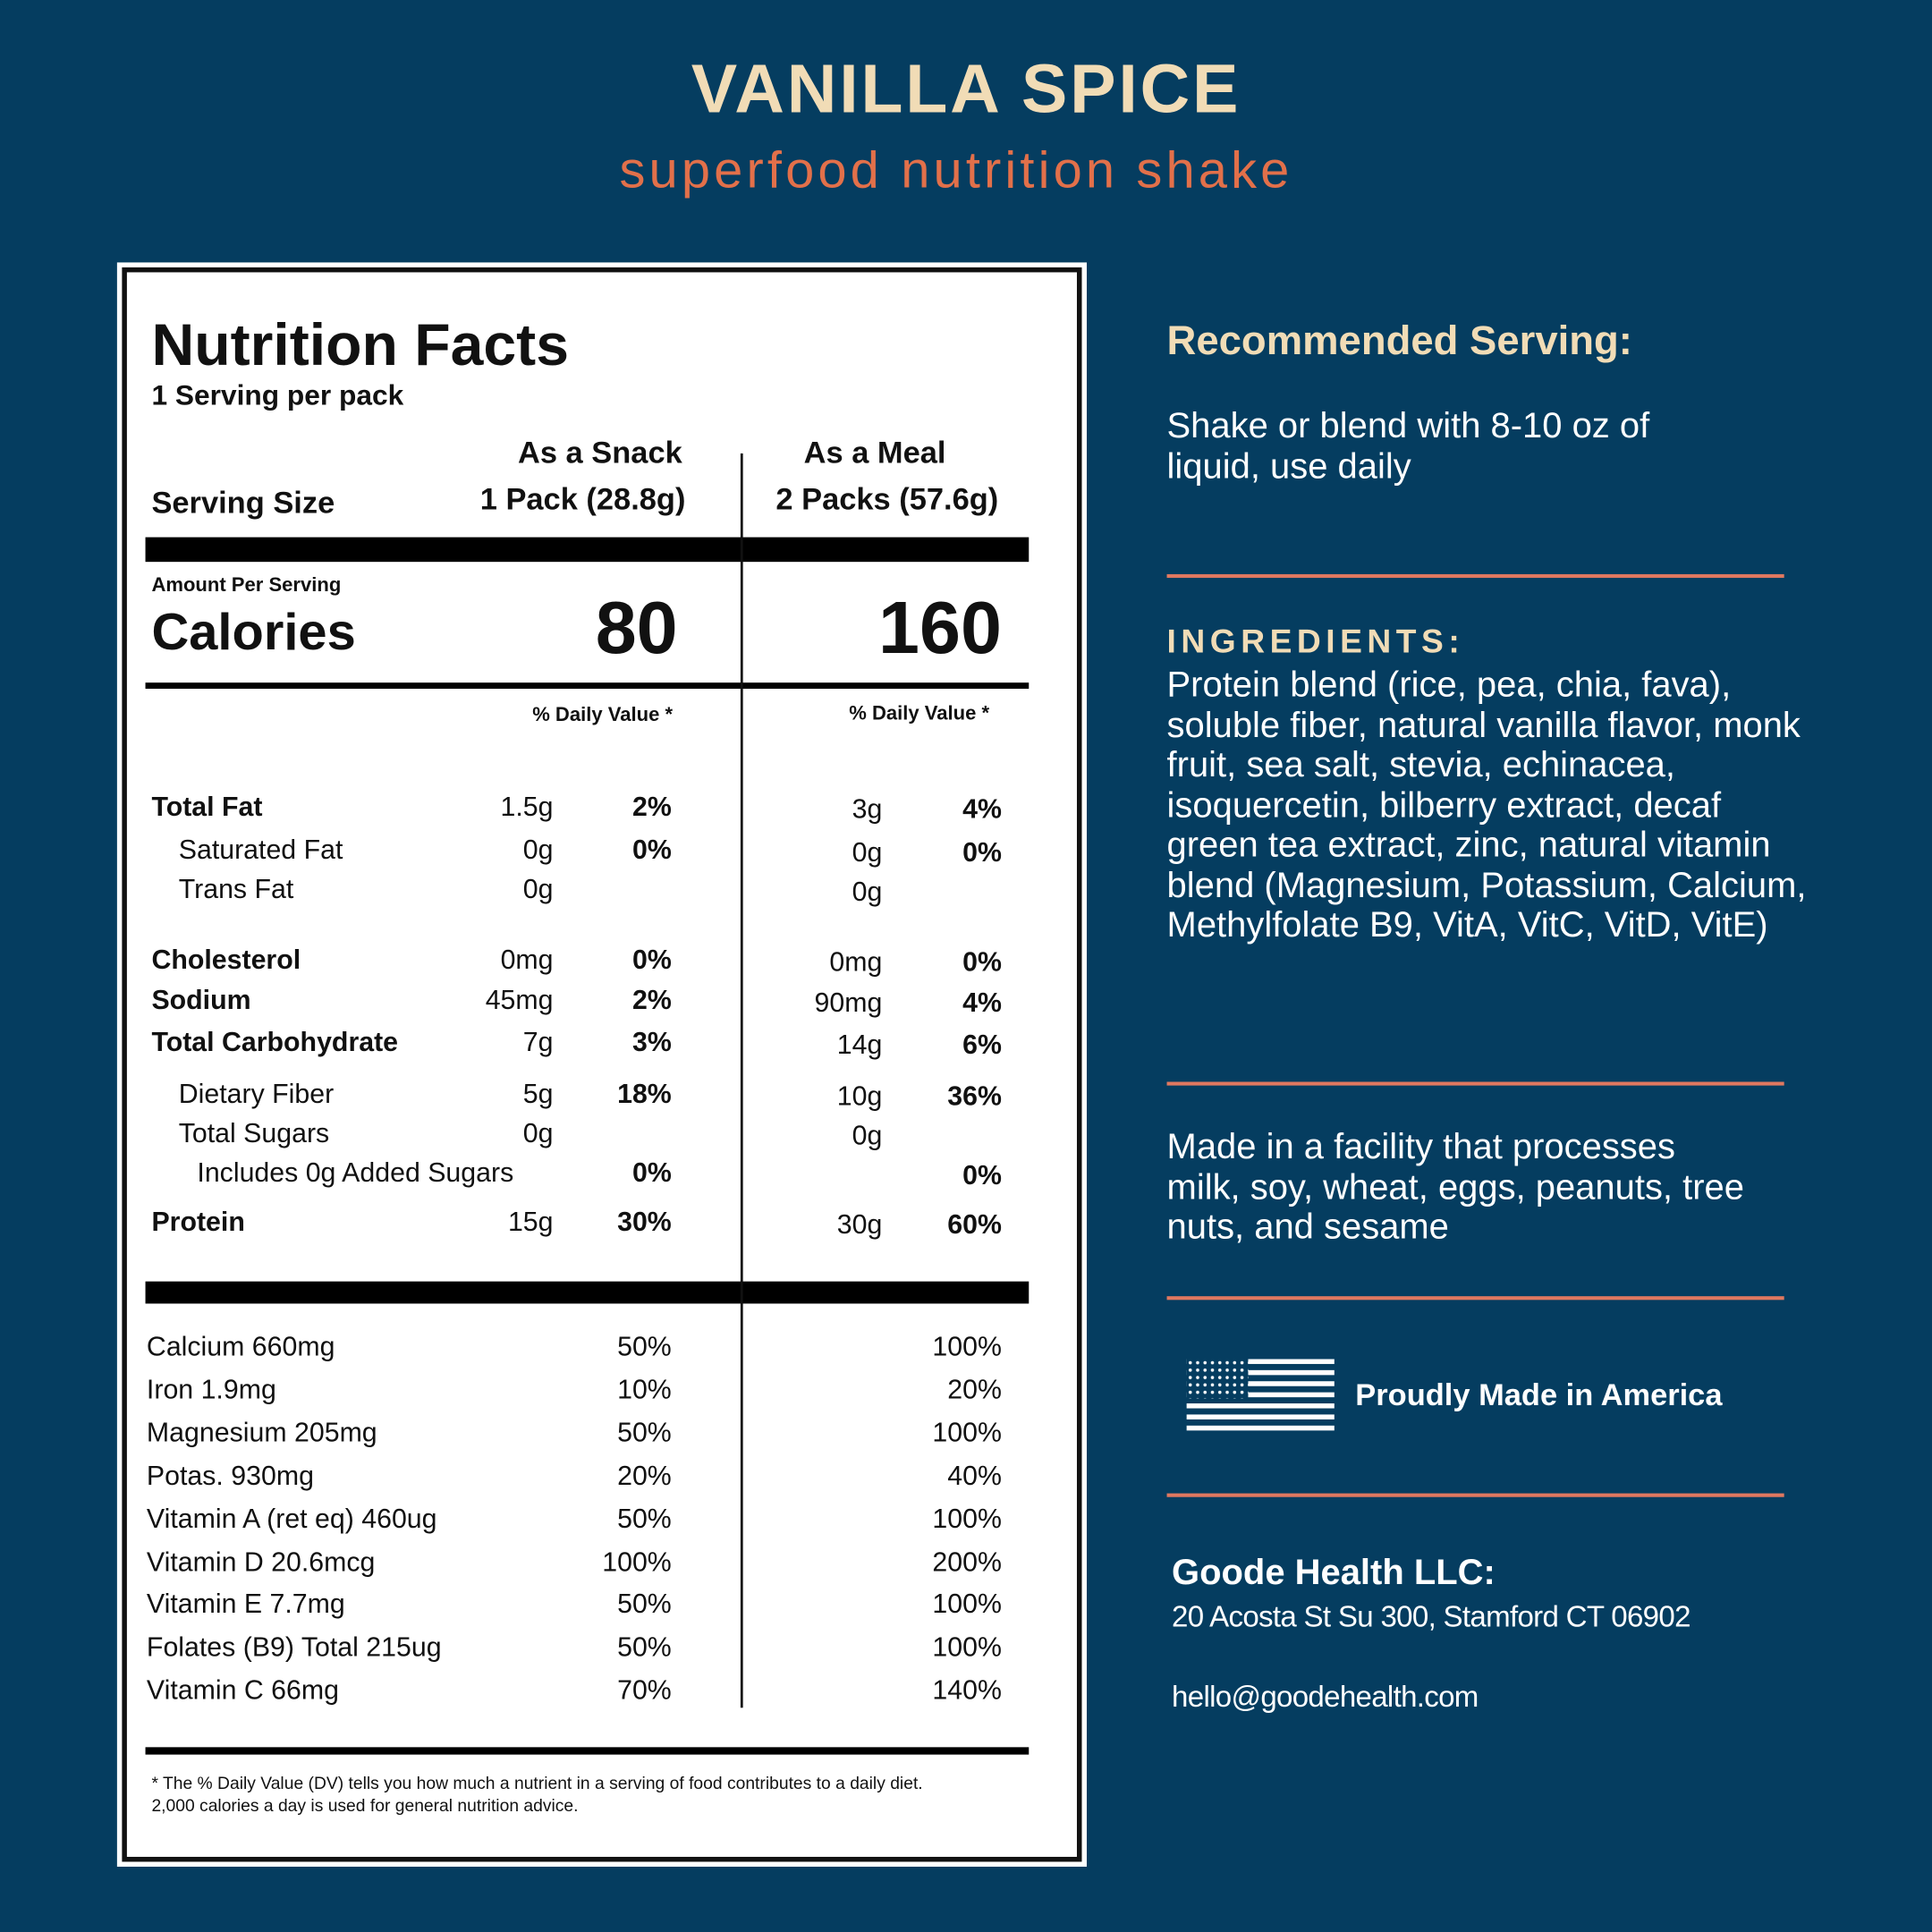 The width and height of the screenshot is (1932, 1932). Describe the element at coordinates (859, 1224) in the screenshot. I see `meal-amount: 30g` at that location.